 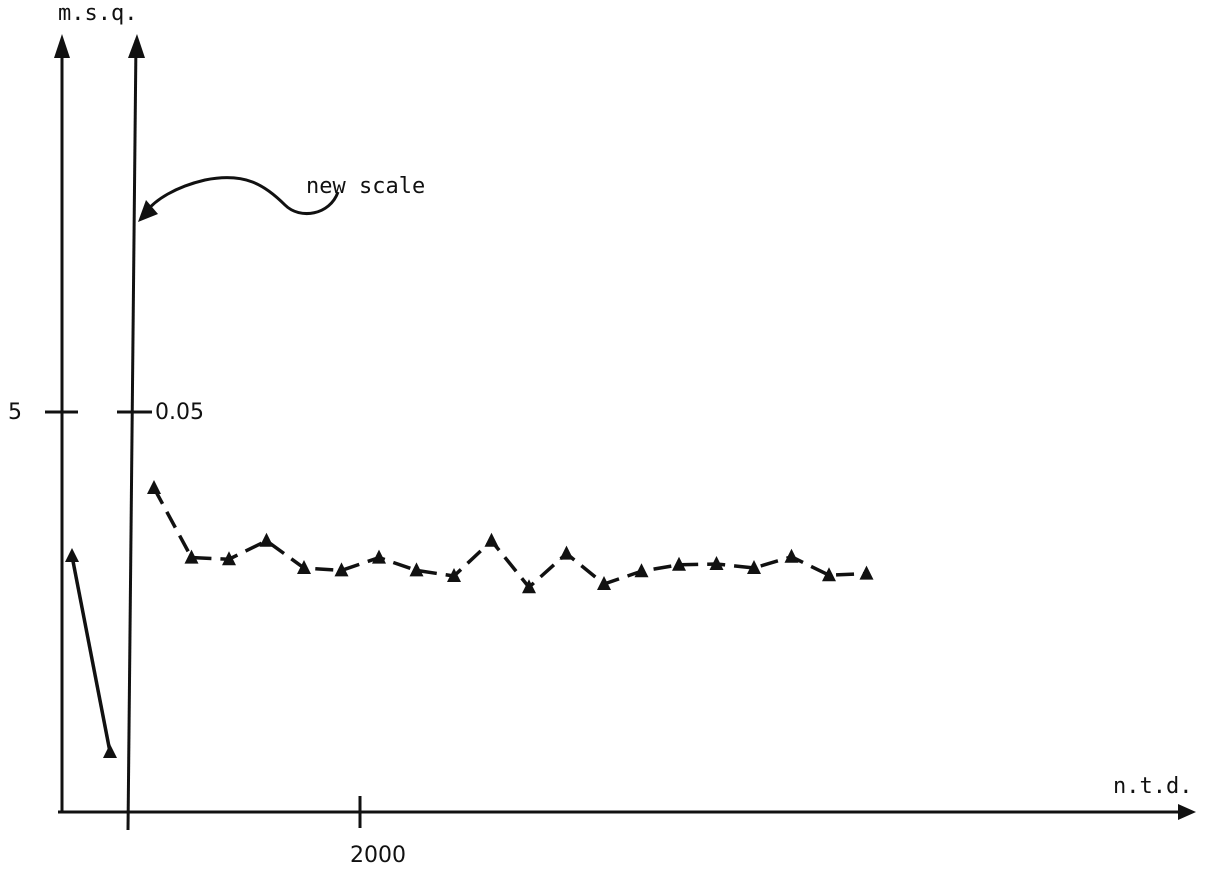 What do you see at coordinates (62, 46) in the screenshot?
I see `y-axis-original-arrow-icon` at bounding box center [62, 46].